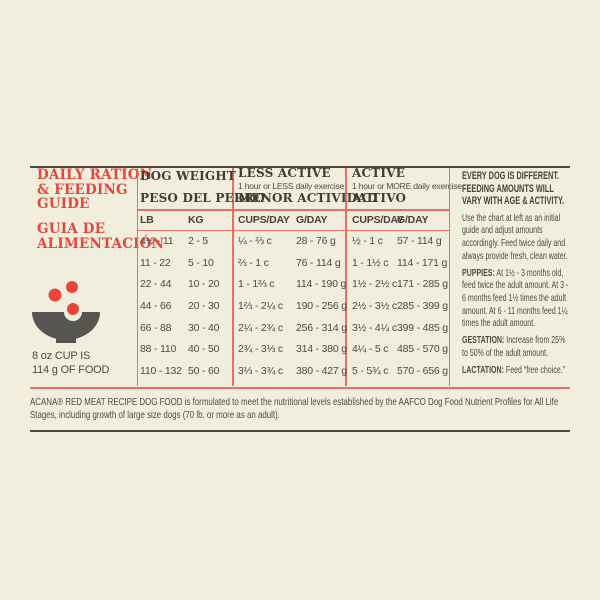  I want to click on kg-column-header: KG, so click(196, 220).